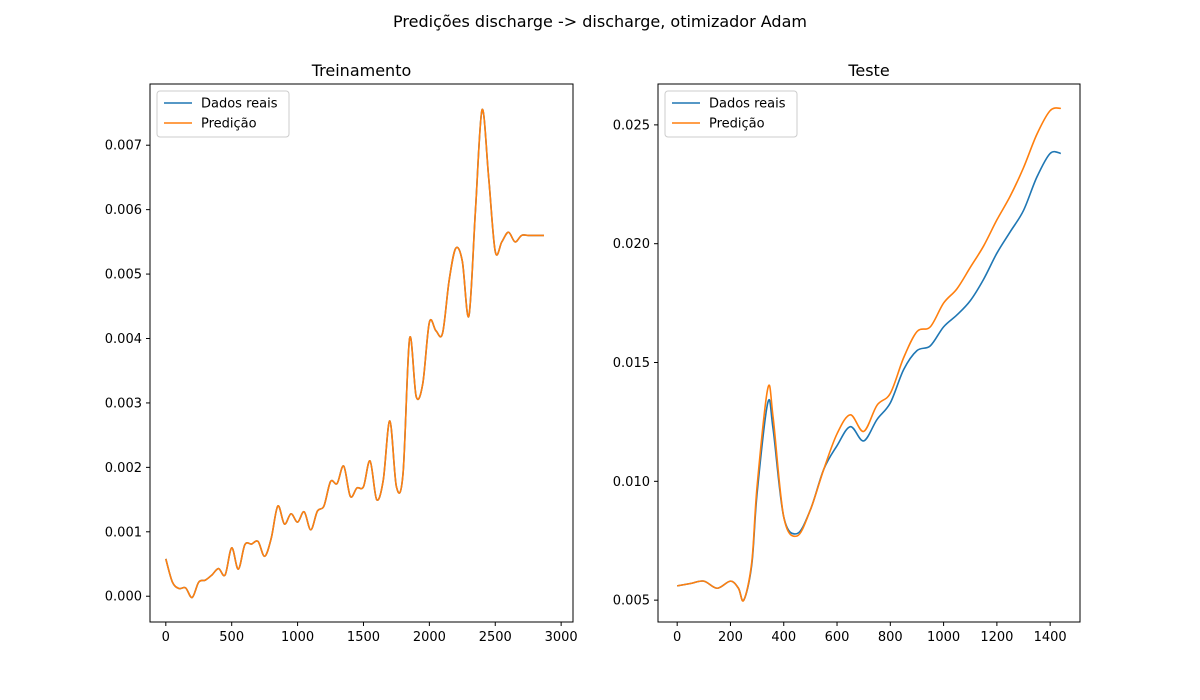  I want to click on y-tick-label: 0.002, so click(123, 468).